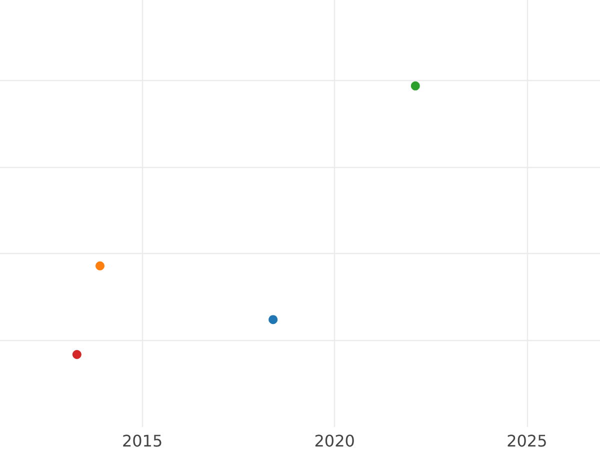 The height and width of the screenshot is (450, 600). Describe the element at coordinates (142, 441) in the screenshot. I see `x-tick-label: 2015` at that location.